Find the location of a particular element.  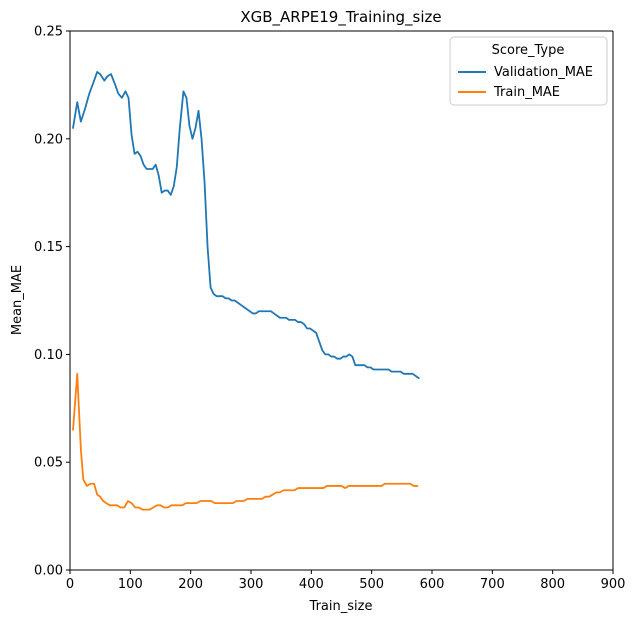

y-tick-label: 0.00 is located at coordinates (48, 571).